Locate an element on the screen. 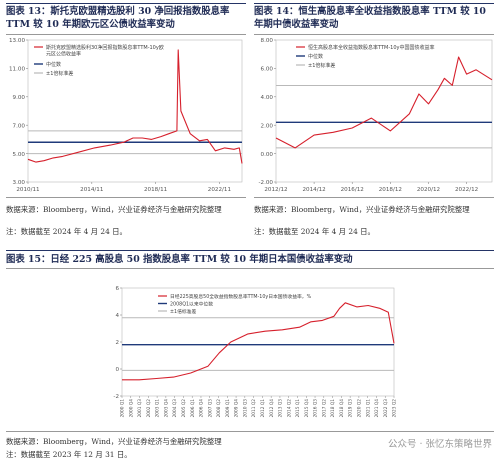 The image size is (500, 462). x-tick-label: 2012/12 is located at coordinates (275, 190).